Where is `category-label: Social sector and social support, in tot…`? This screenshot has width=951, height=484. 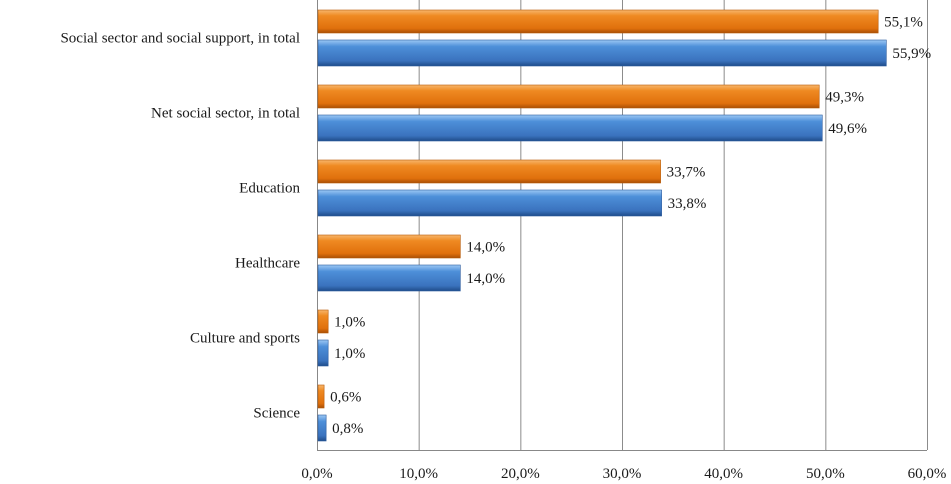
category-label: Social sector and social support, in tot… is located at coordinates (180, 39).